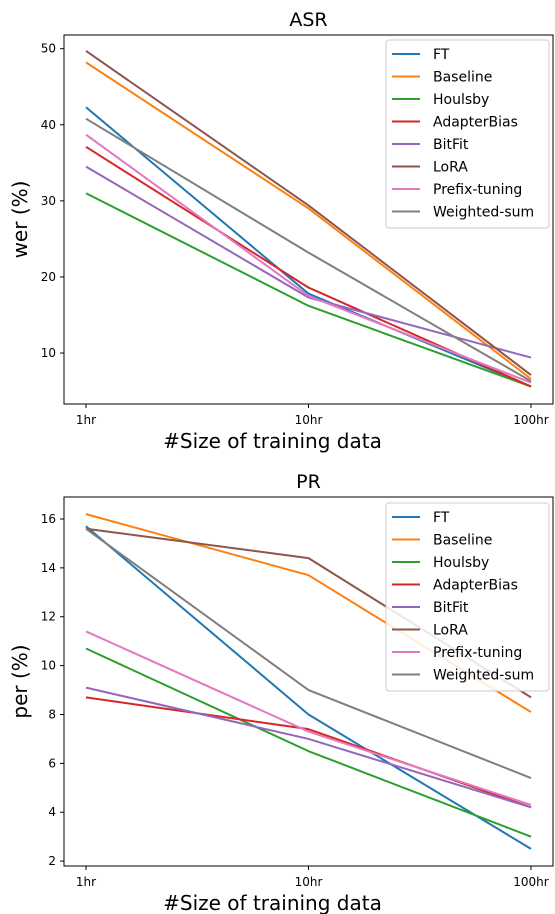 This screenshot has width=555, height=914. I want to click on y-tick-label: 14, so click(48, 568).